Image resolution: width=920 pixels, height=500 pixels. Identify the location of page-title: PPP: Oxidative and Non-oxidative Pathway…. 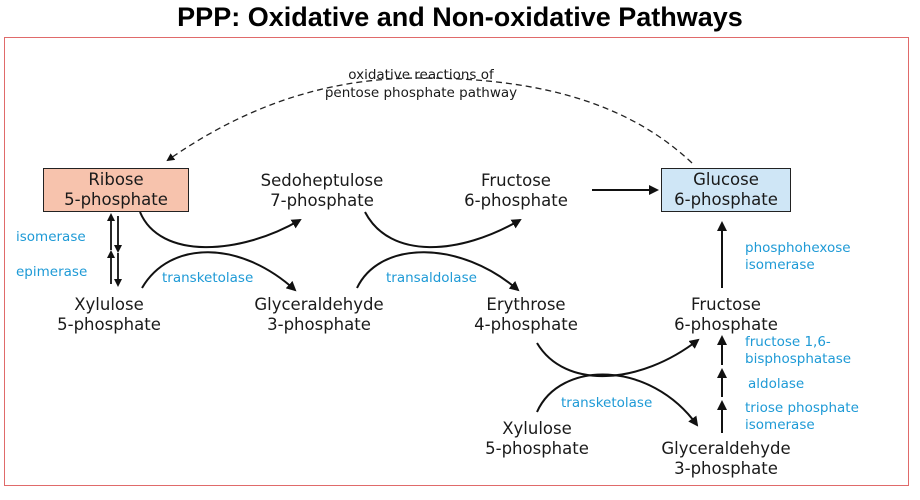
(460, 17).